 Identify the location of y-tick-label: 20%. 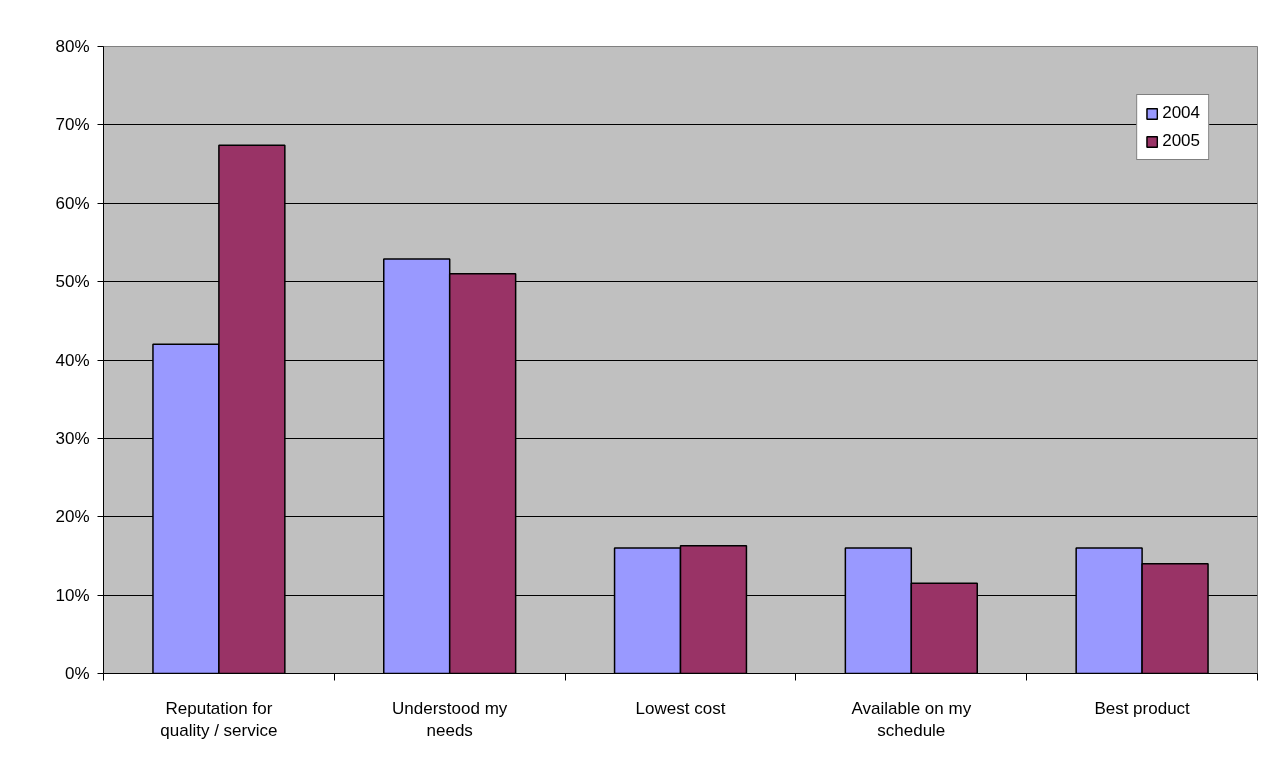
(72, 517).